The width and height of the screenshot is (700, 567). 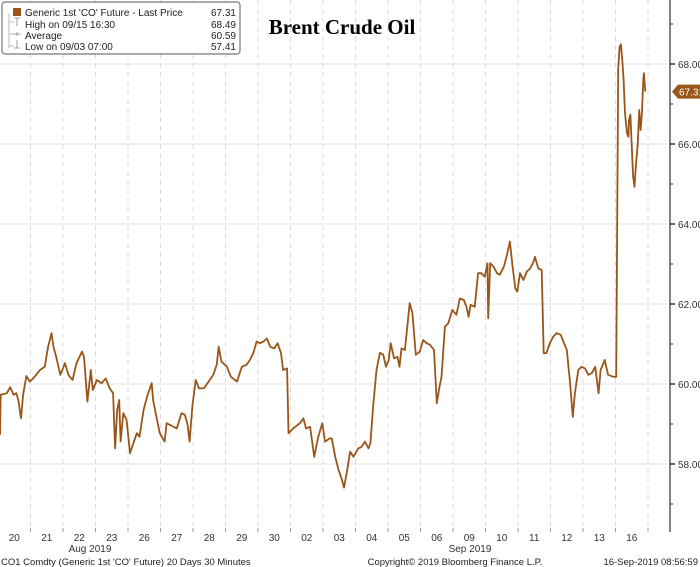 I want to click on x-tick-label: 26, so click(x=145, y=538).